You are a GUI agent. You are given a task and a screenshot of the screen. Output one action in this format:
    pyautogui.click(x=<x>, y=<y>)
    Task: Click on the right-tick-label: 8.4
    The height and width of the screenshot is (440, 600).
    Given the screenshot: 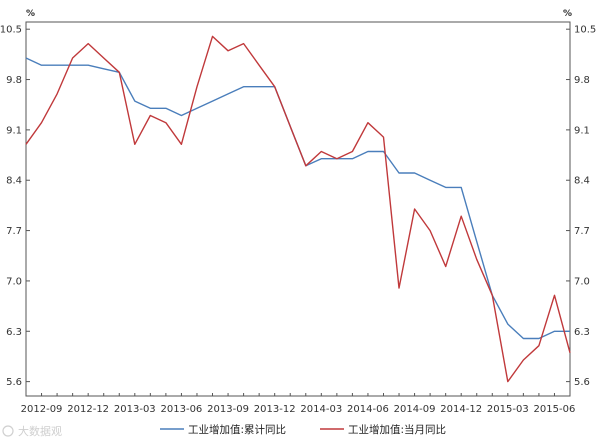 What is the action you would take?
    pyautogui.click(x=582, y=181)
    